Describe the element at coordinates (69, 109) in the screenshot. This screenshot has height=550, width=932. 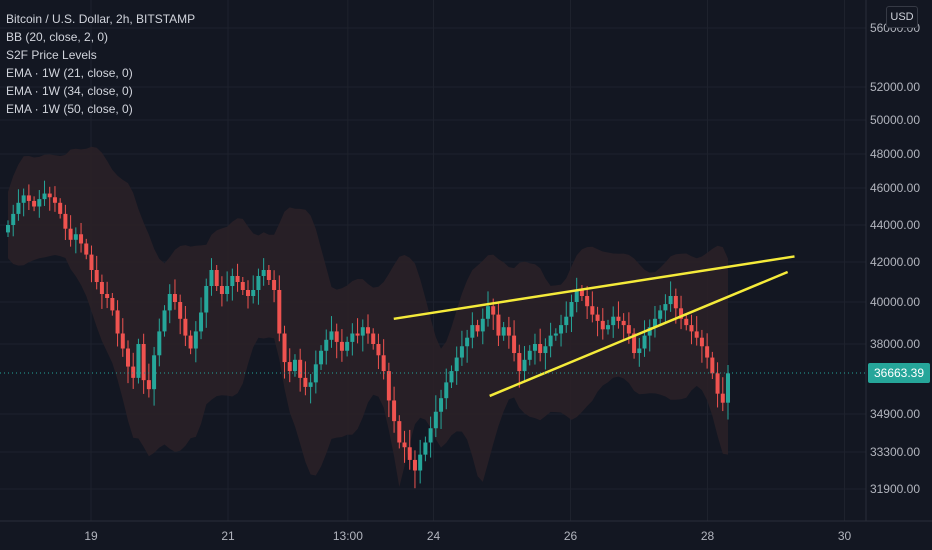
I see `indicator-ema-50: EMA · 1W (50, close, 0)` at that location.